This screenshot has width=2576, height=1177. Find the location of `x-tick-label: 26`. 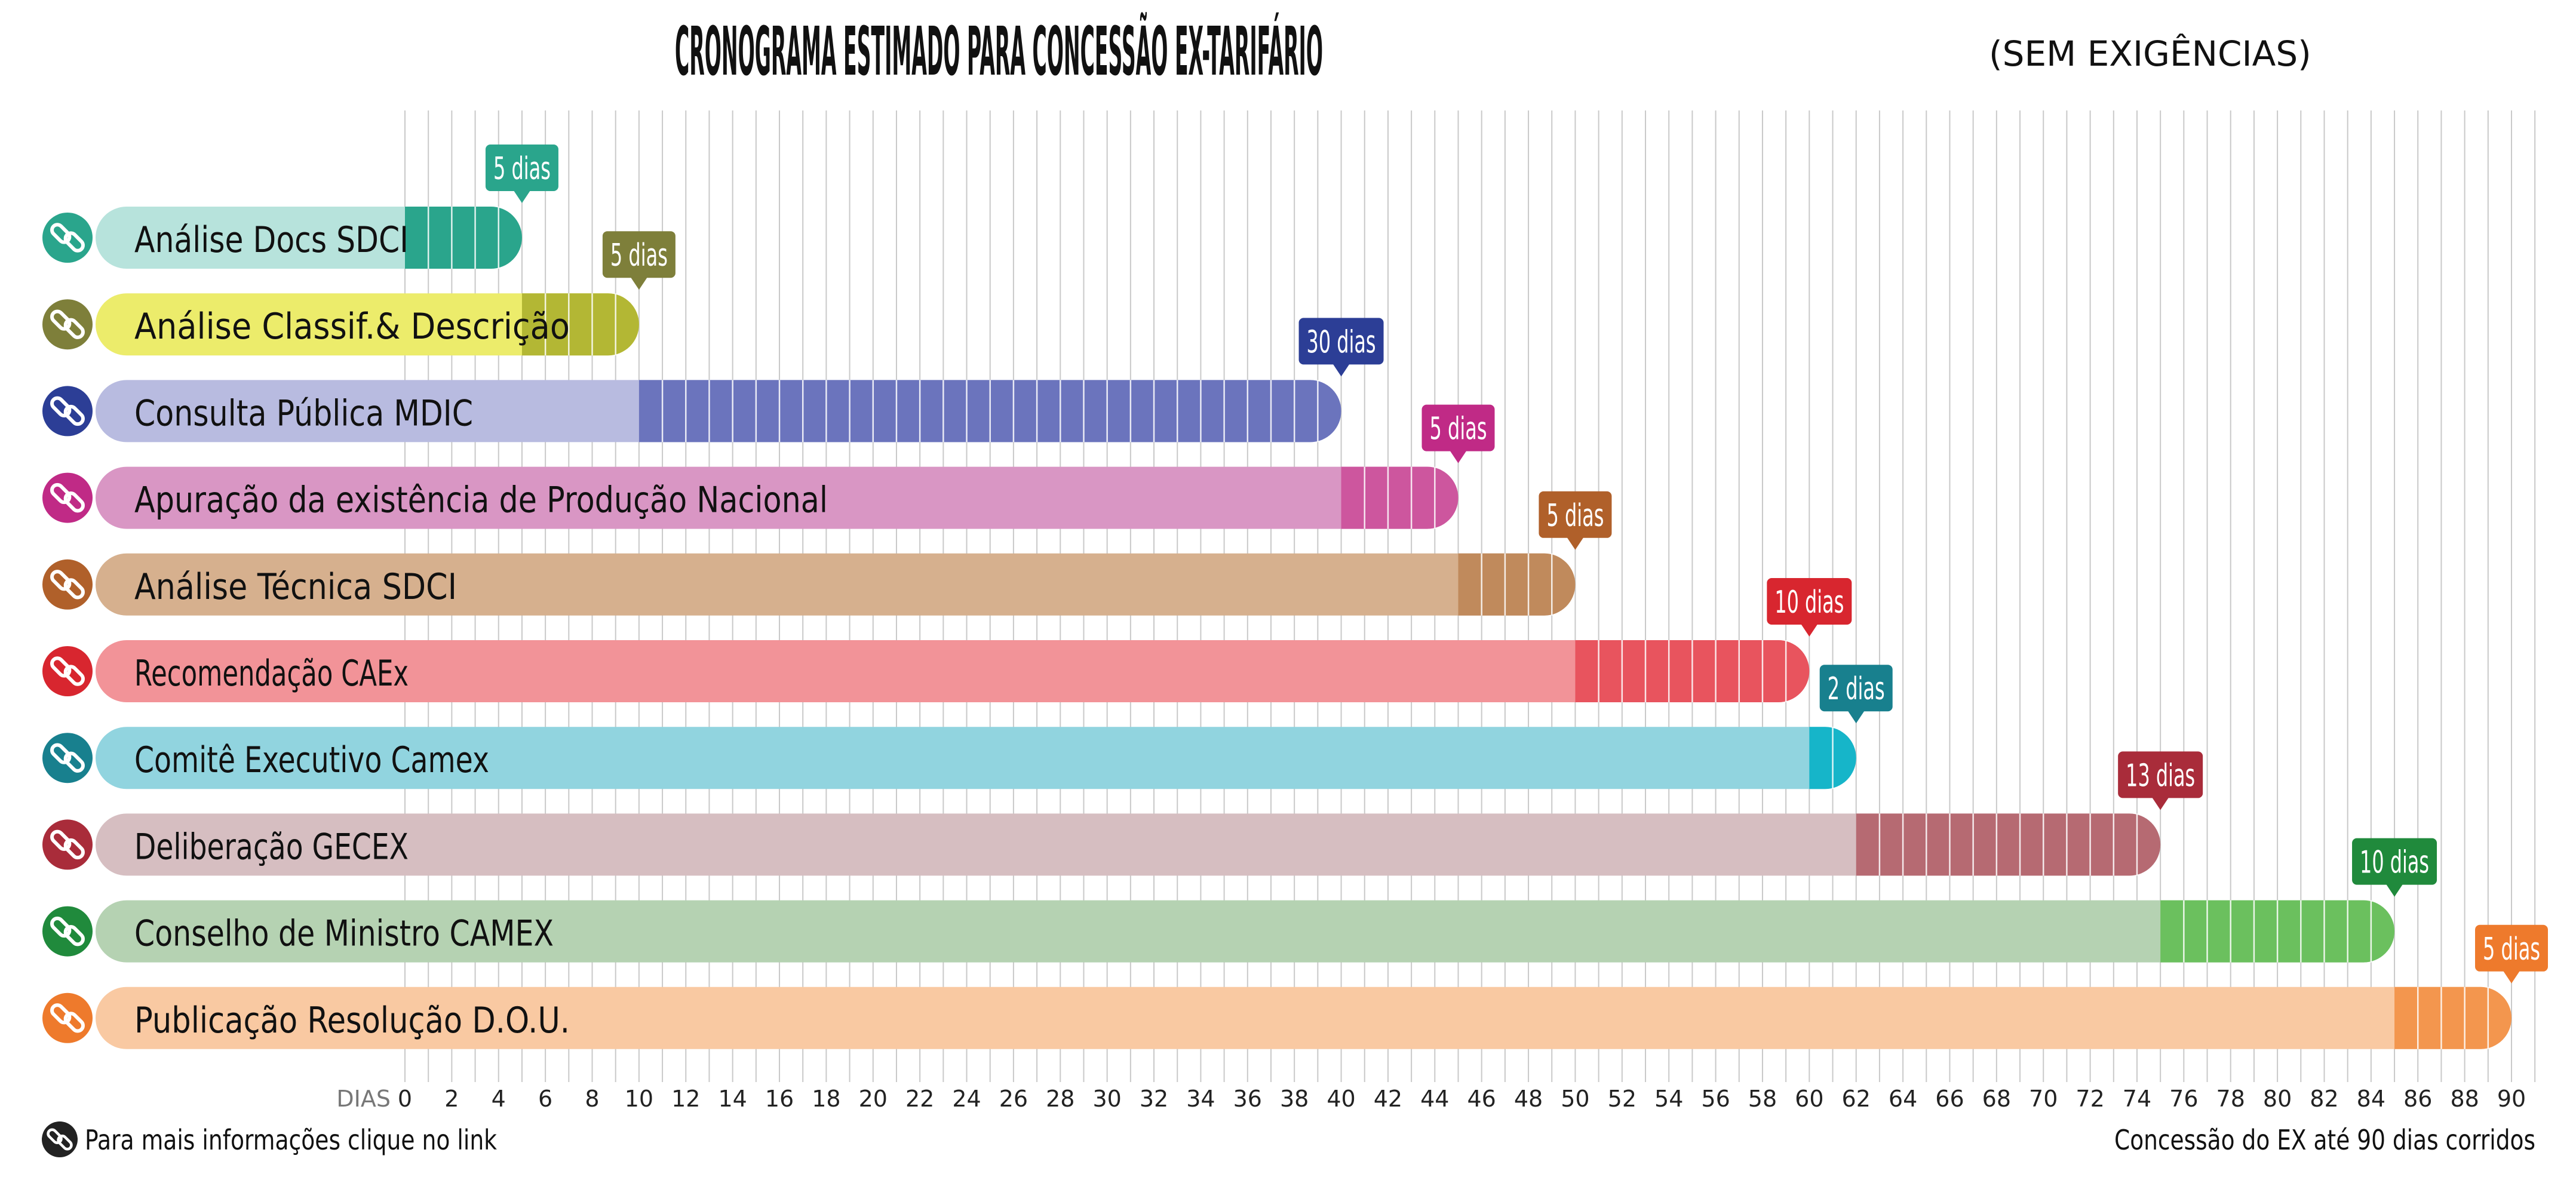

x-tick-label: 26 is located at coordinates (1013, 1099).